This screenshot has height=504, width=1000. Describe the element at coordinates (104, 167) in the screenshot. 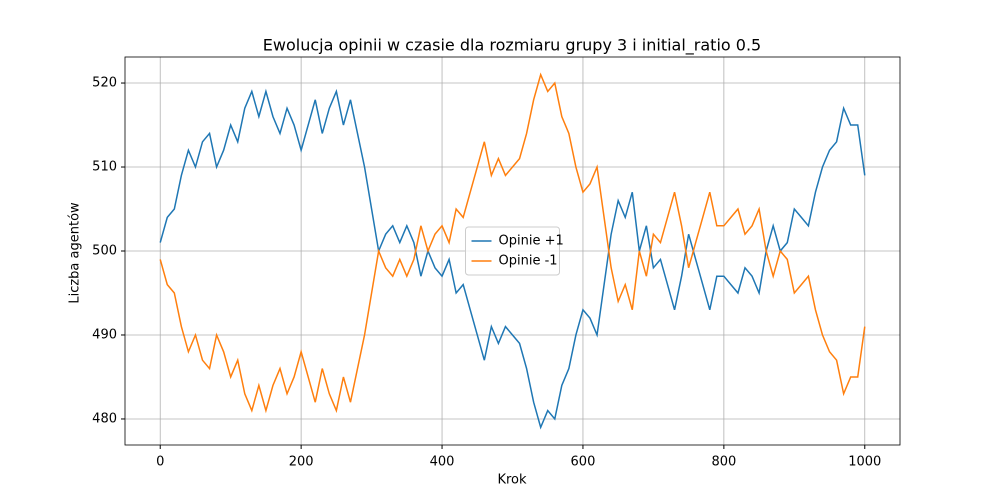

I see `y-tick-label: 510` at that location.